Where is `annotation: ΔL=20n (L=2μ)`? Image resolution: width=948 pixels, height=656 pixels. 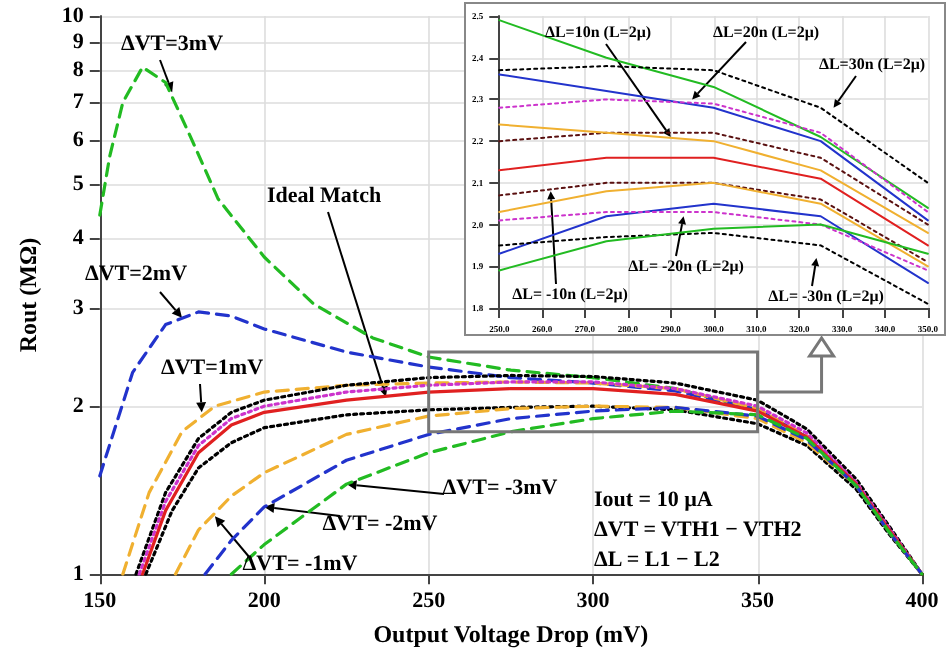
annotation: ΔL=20n (L=2μ) is located at coordinates (766, 32).